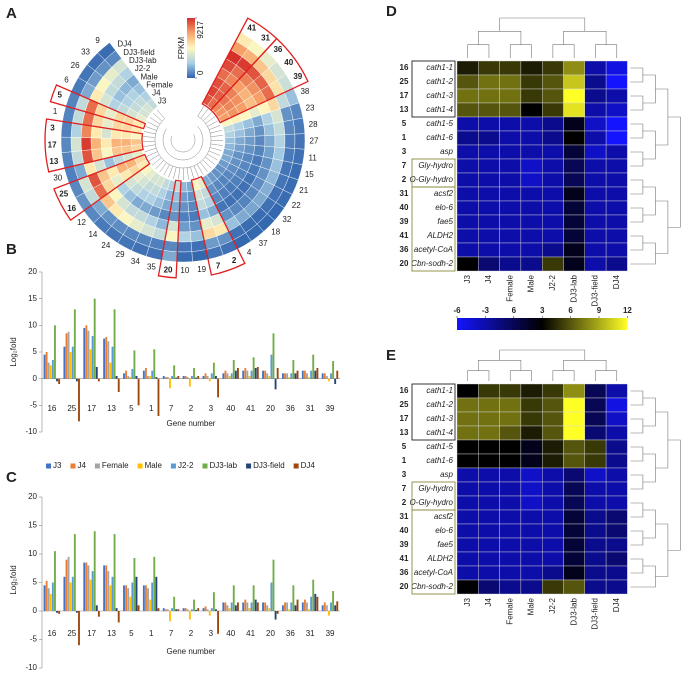 The image size is (685, 698). What do you see at coordinates (404, 544) in the screenshot?
I see `row-number: 39` at bounding box center [404, 544].